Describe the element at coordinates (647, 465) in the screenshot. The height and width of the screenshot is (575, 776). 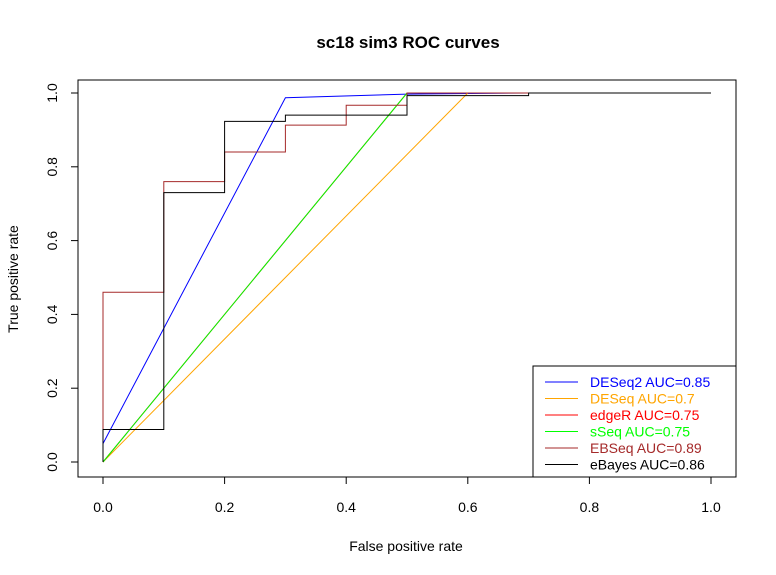
I see `legend-label-ebayes: eBayes AUC=0.86` at that location.